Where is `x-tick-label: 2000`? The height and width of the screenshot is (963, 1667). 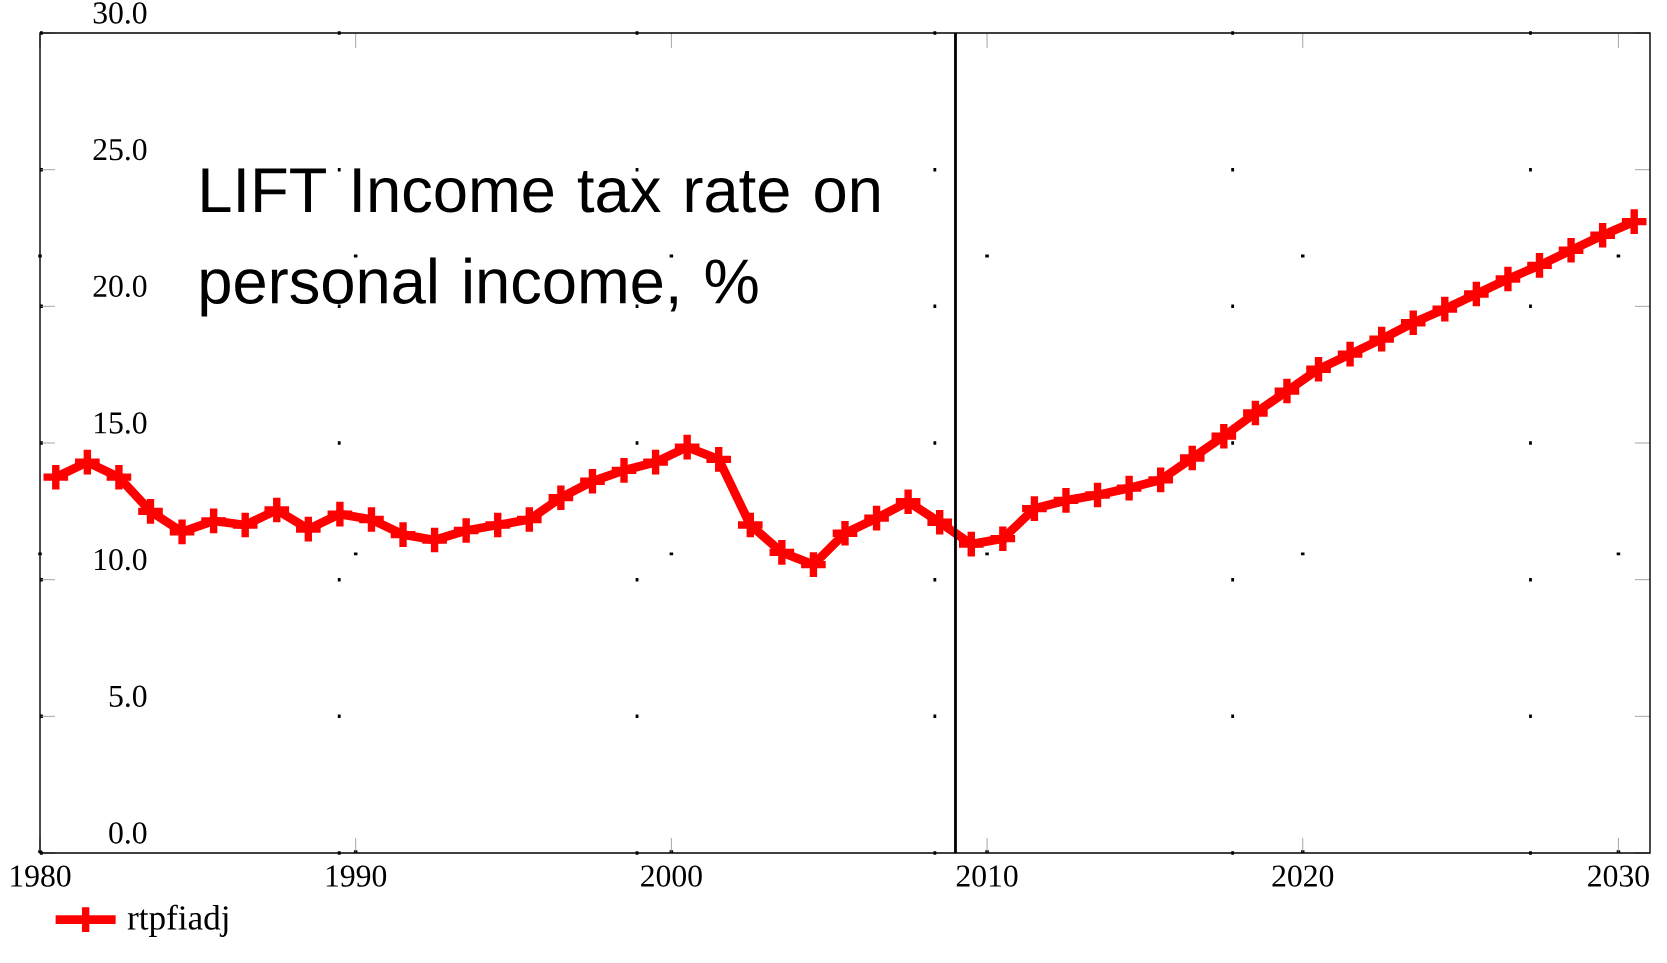 x-tick-label: 2000 is located at coordinates (671, 876).